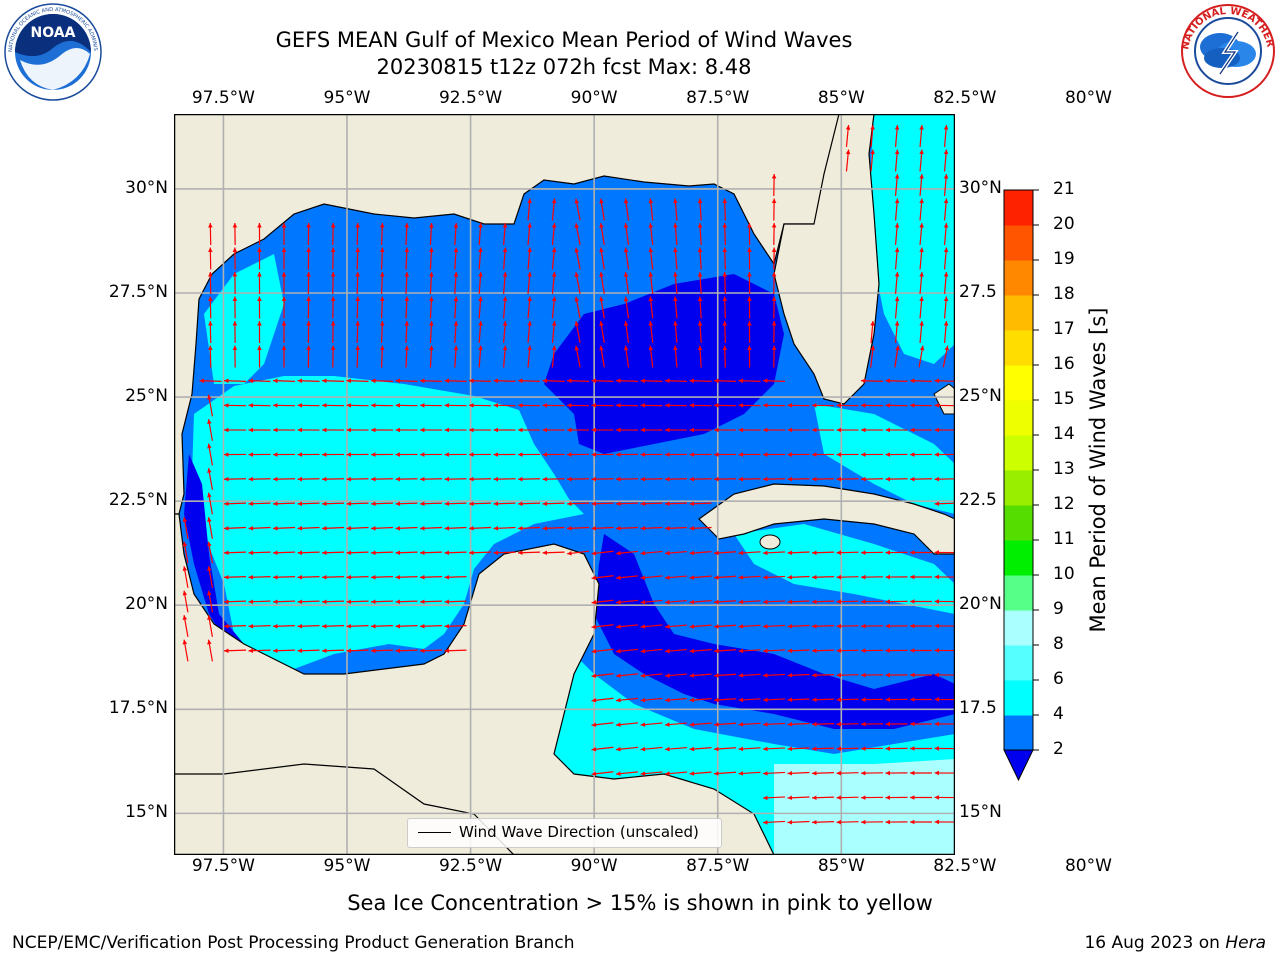 The width and height of the screenshot is (1280, 960). Describe the element at coordinates (841, 866) in the screenshot. I see `lon-tick-bottom-5: 85°W` at that location.